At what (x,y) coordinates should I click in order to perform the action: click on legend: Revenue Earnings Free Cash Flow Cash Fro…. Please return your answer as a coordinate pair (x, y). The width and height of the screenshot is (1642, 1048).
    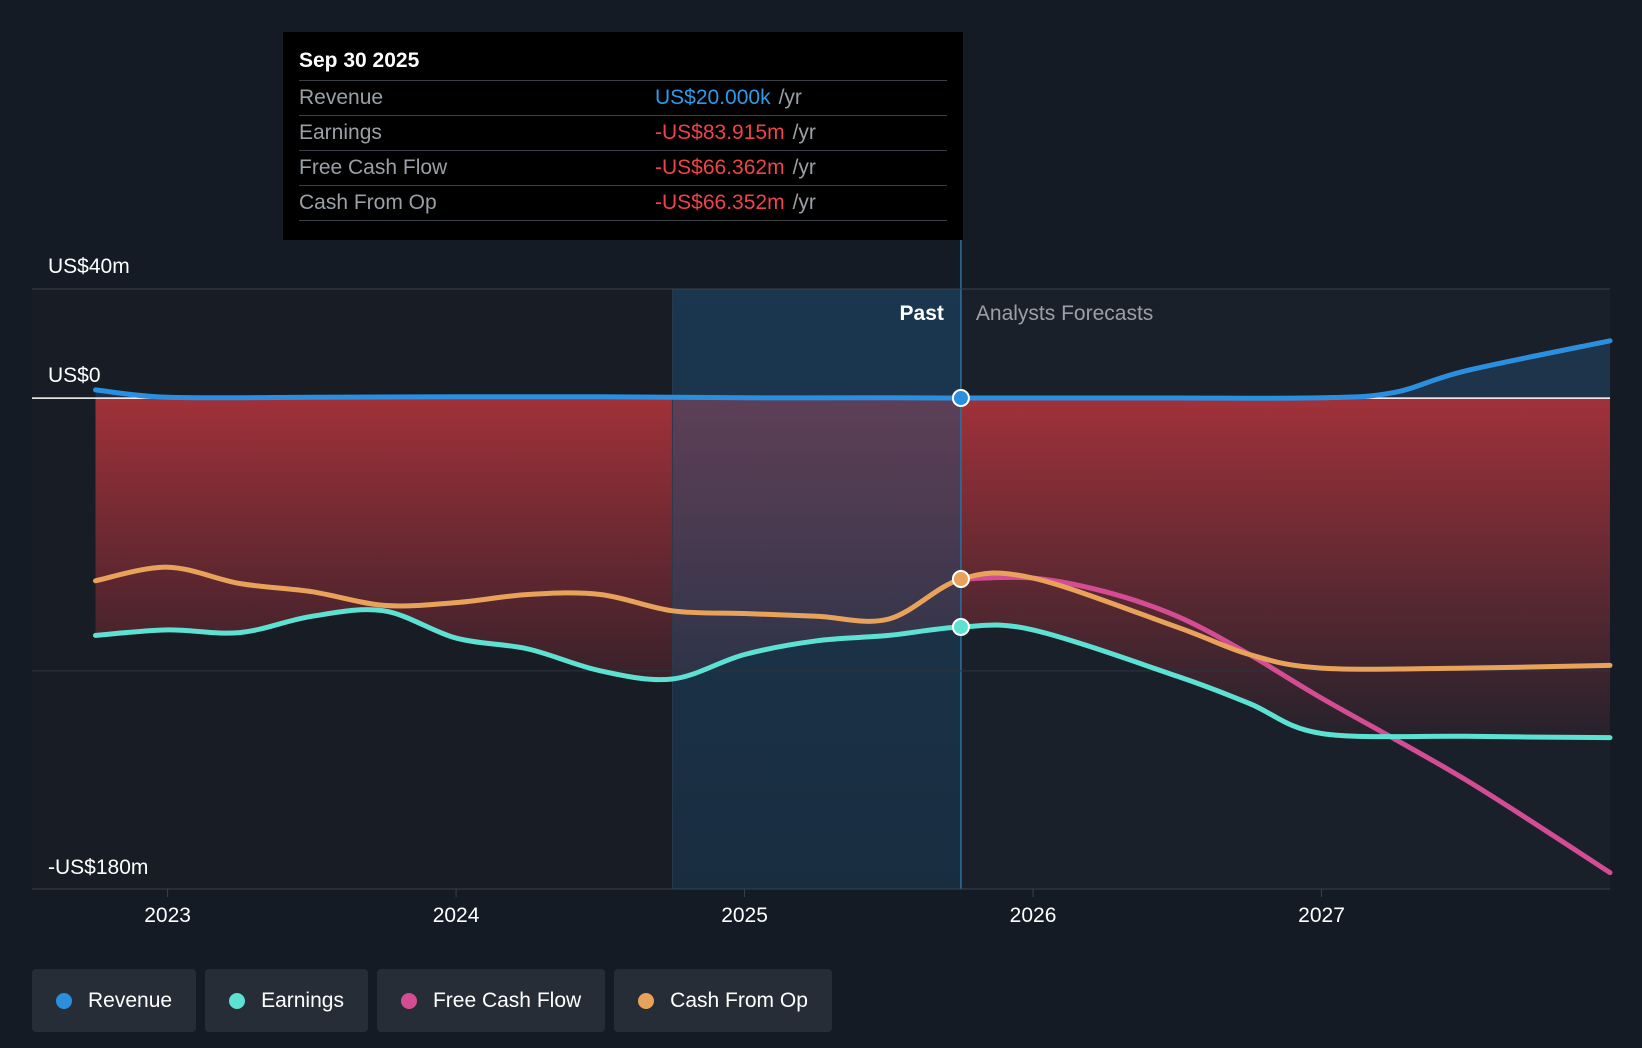
    Looking at the image, I should click on (432, 1000).